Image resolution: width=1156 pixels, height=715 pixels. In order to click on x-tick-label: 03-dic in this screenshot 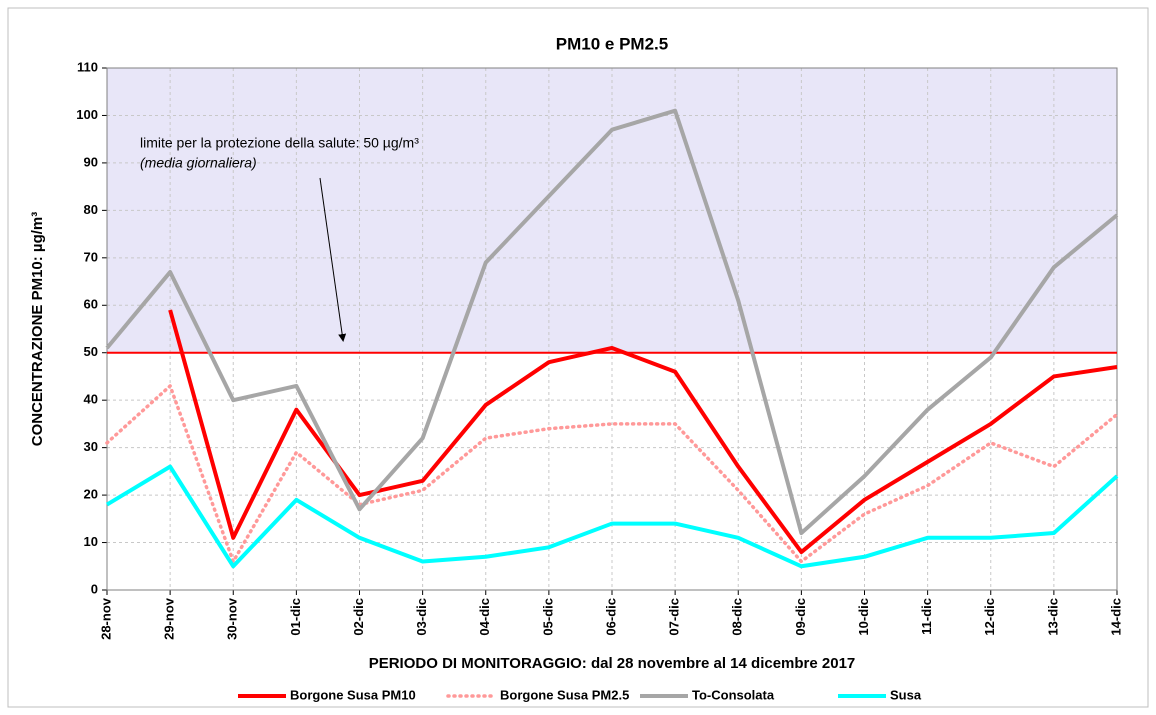, I will do `click(421, 617)`.